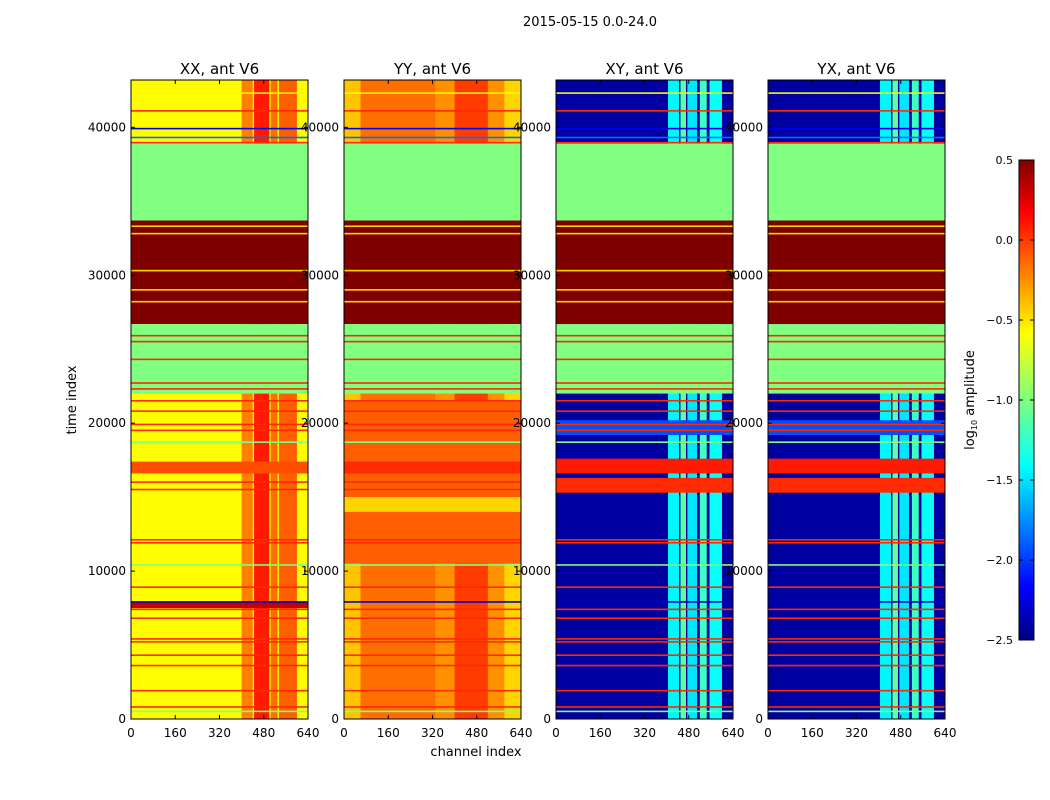 This screenshot has width=1050, height=800. I want to click on y-tick-label: 0, so click(547, 719).